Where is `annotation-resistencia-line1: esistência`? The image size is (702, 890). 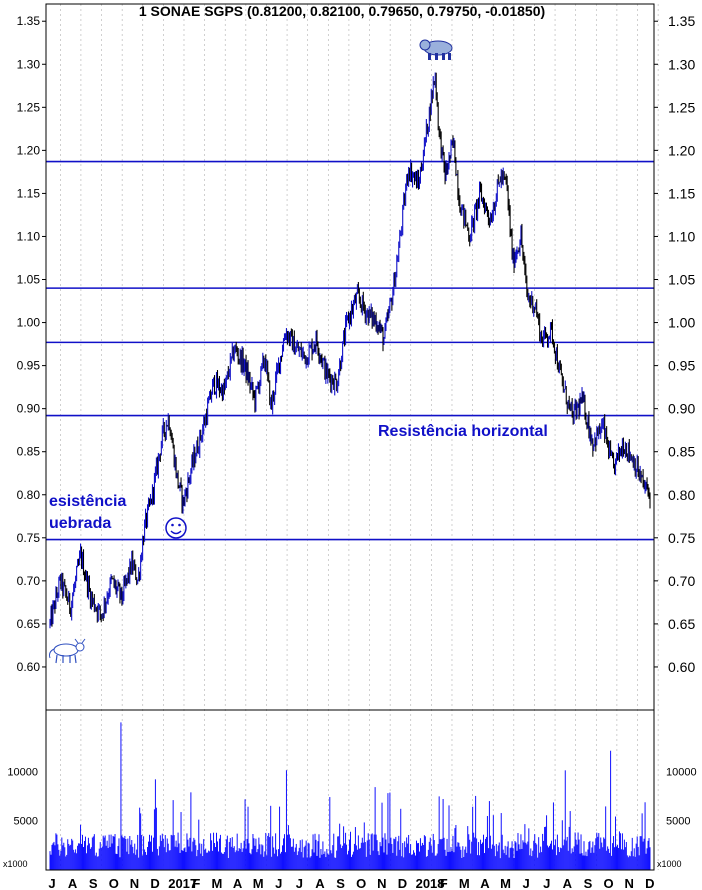 annotation-resistencia-line1: esistência is located at coordinates (87, 501).